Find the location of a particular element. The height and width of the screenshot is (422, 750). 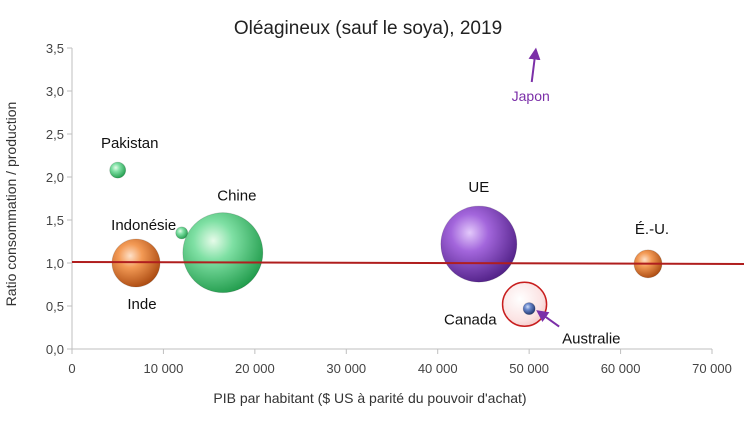

label-pakistan: Pakistan is located at coordinates (130, 143).